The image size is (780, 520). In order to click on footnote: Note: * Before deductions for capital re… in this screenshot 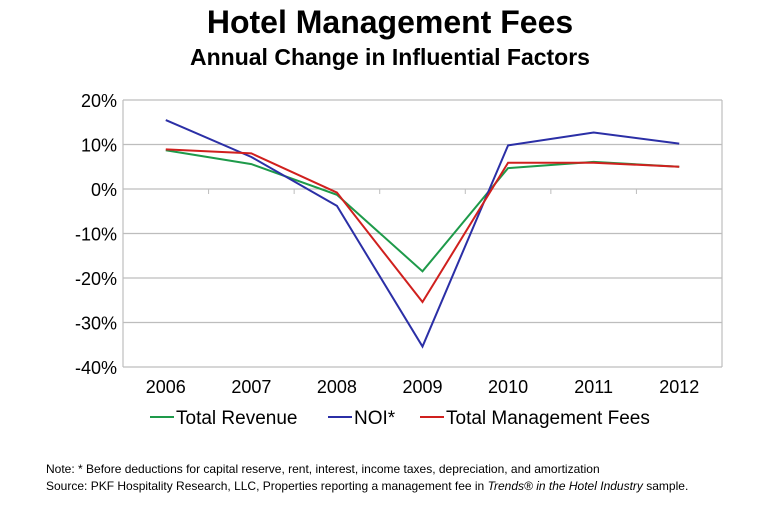, I will do `click(323, 469)`.